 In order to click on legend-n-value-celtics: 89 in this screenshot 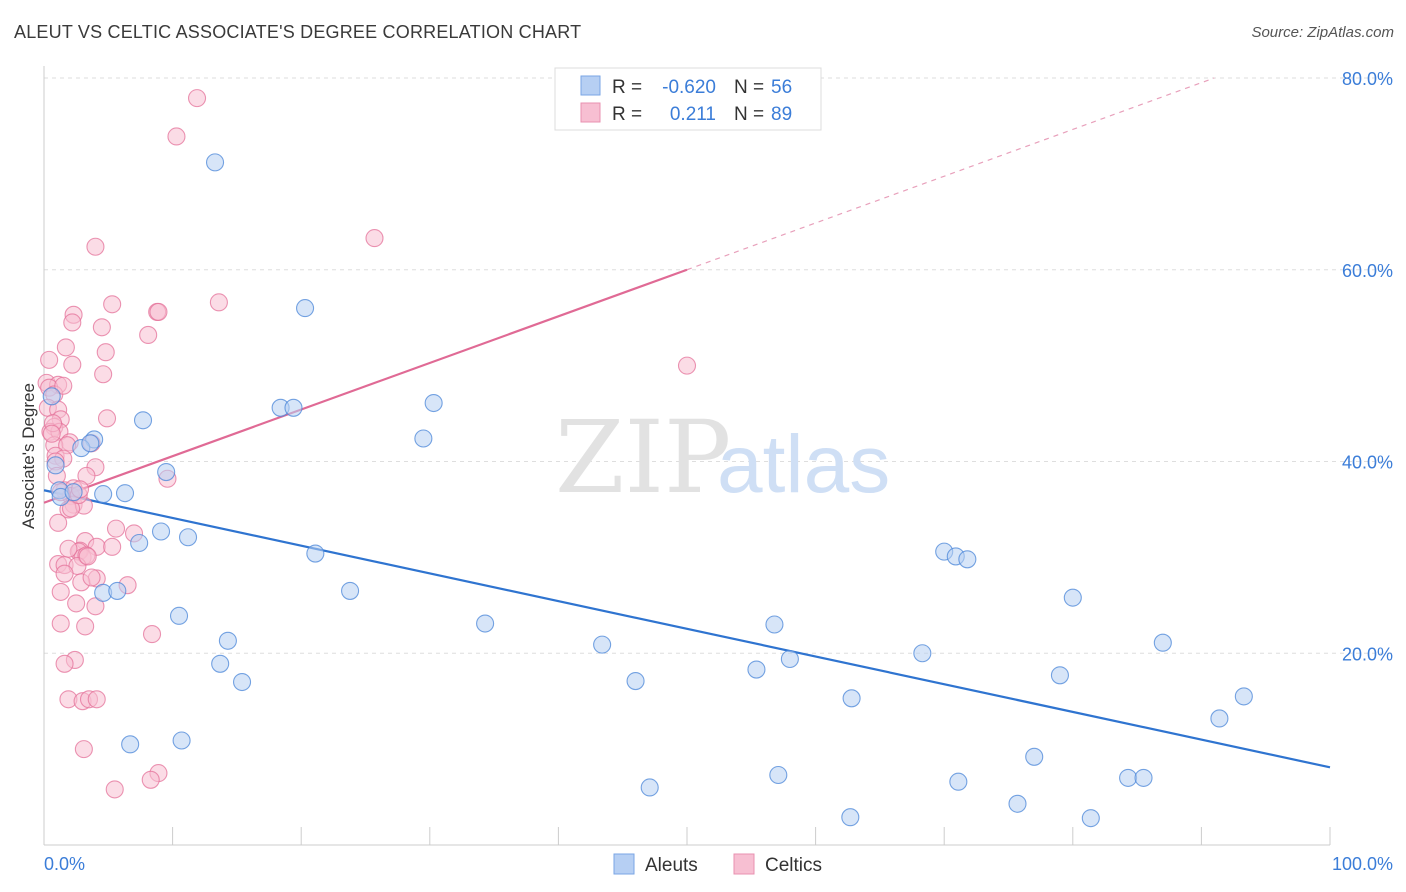, I will do `click(781, 114)`.